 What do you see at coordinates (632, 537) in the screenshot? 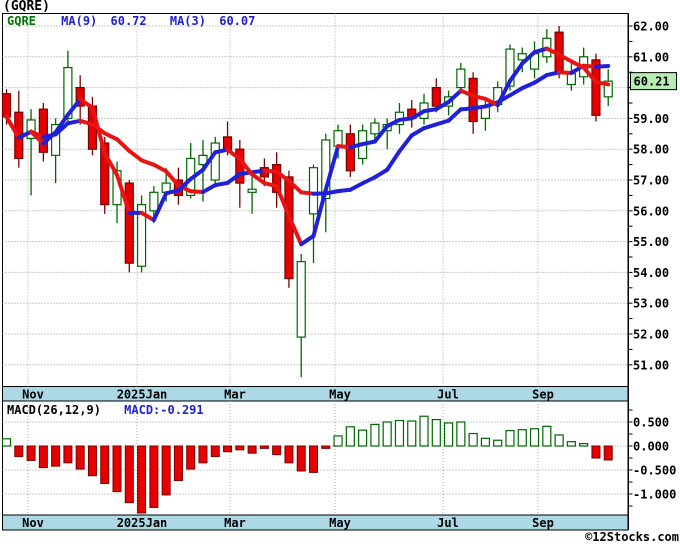
I see `site-credit-link: ©12Stocks.com` at bounding box center [632, 537].